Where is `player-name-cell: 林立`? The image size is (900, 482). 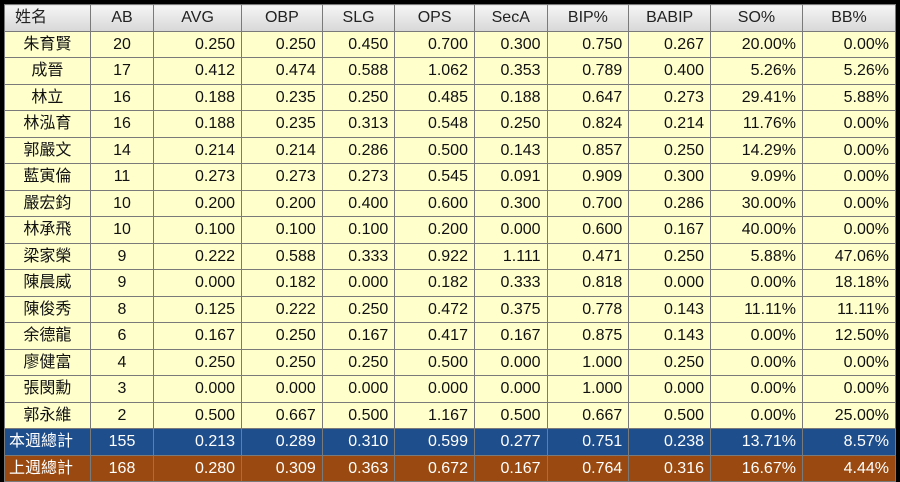 player-name-cell: 林立 is located at coordinates (47, 97).